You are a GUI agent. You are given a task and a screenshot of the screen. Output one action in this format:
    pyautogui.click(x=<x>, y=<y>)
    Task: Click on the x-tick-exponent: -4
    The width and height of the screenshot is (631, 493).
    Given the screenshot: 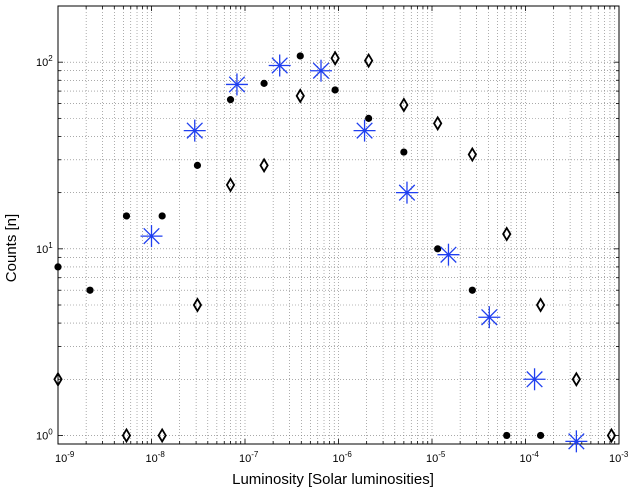 What is the action you would take?
    pyautogui.click(x=536, y=454)
    